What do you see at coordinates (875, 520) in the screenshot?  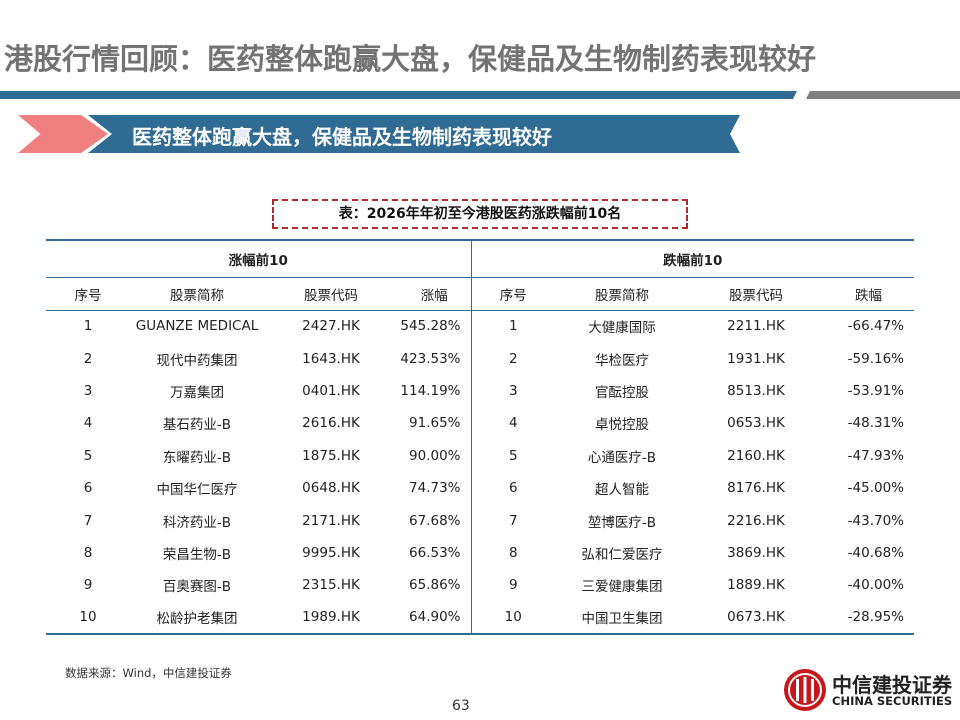 I see `loser-change: -43.70%` at bounding box center [875, 520].